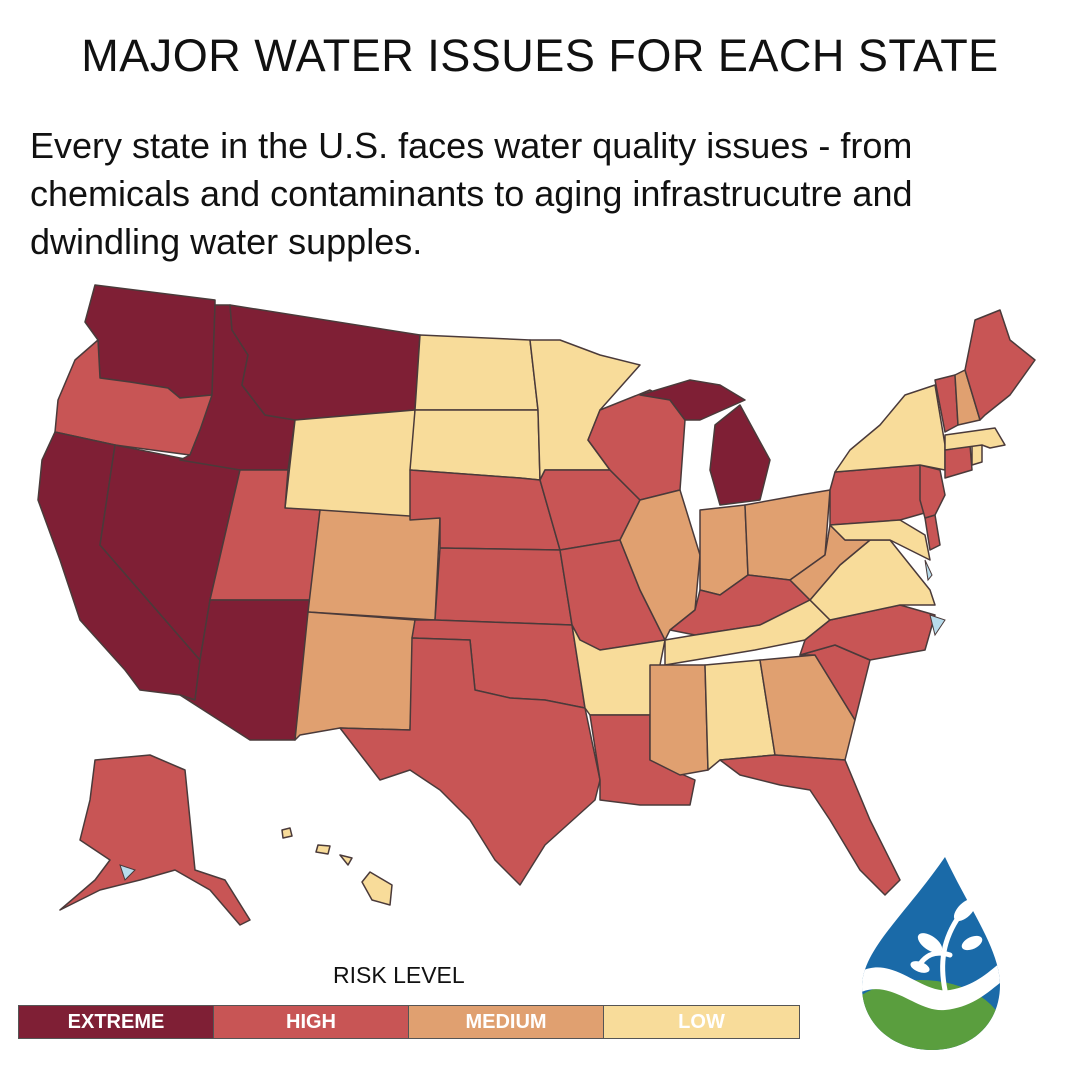 This screenshot has height=1080, width=1080. What do you see at coordinates (880, 540) in the screenshot?
I see `state-md` at bounding box center [880, 540].